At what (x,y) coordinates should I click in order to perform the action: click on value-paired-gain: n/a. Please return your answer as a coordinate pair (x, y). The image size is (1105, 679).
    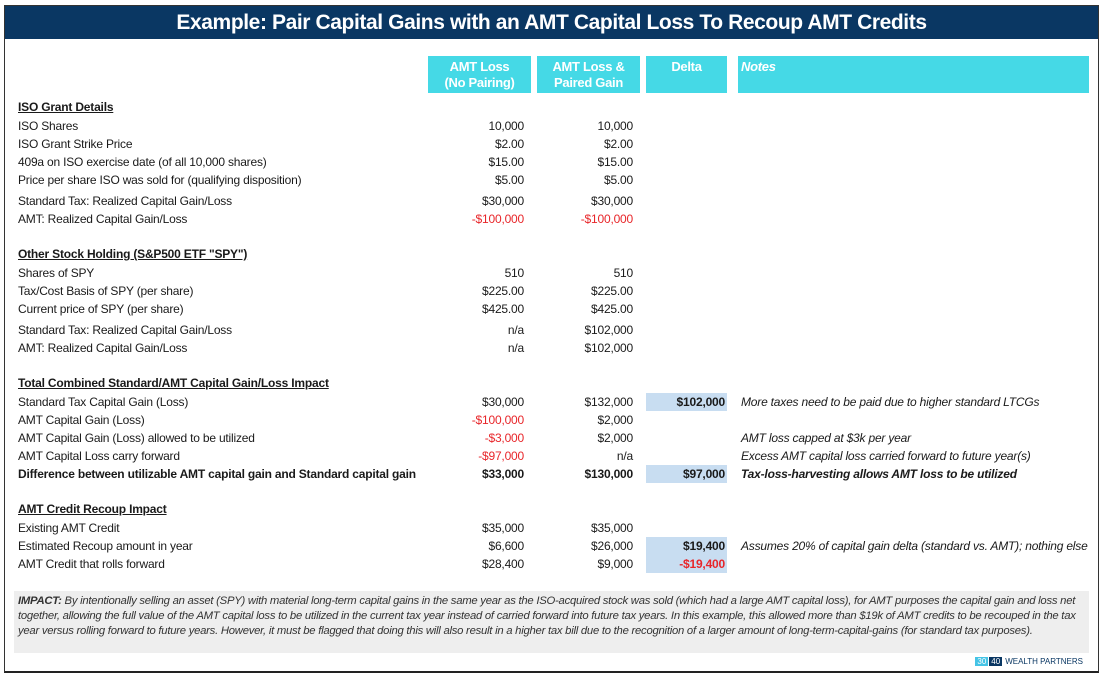
    Looking at the image, I should click on (624, 456).